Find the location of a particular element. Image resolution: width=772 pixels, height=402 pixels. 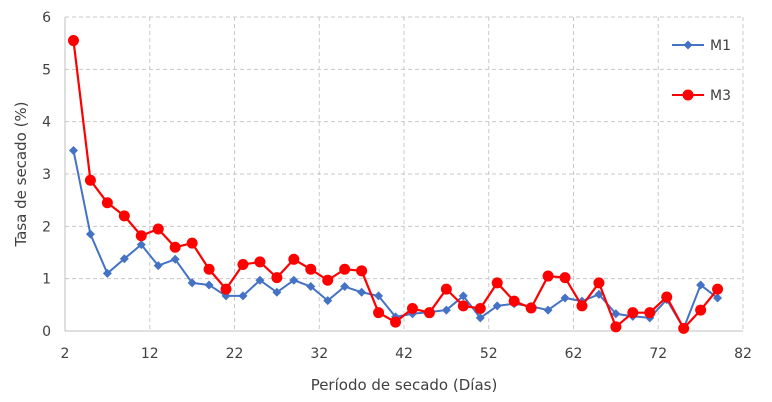

legend-item-m1: M1 is located at coordinates (701, 46).